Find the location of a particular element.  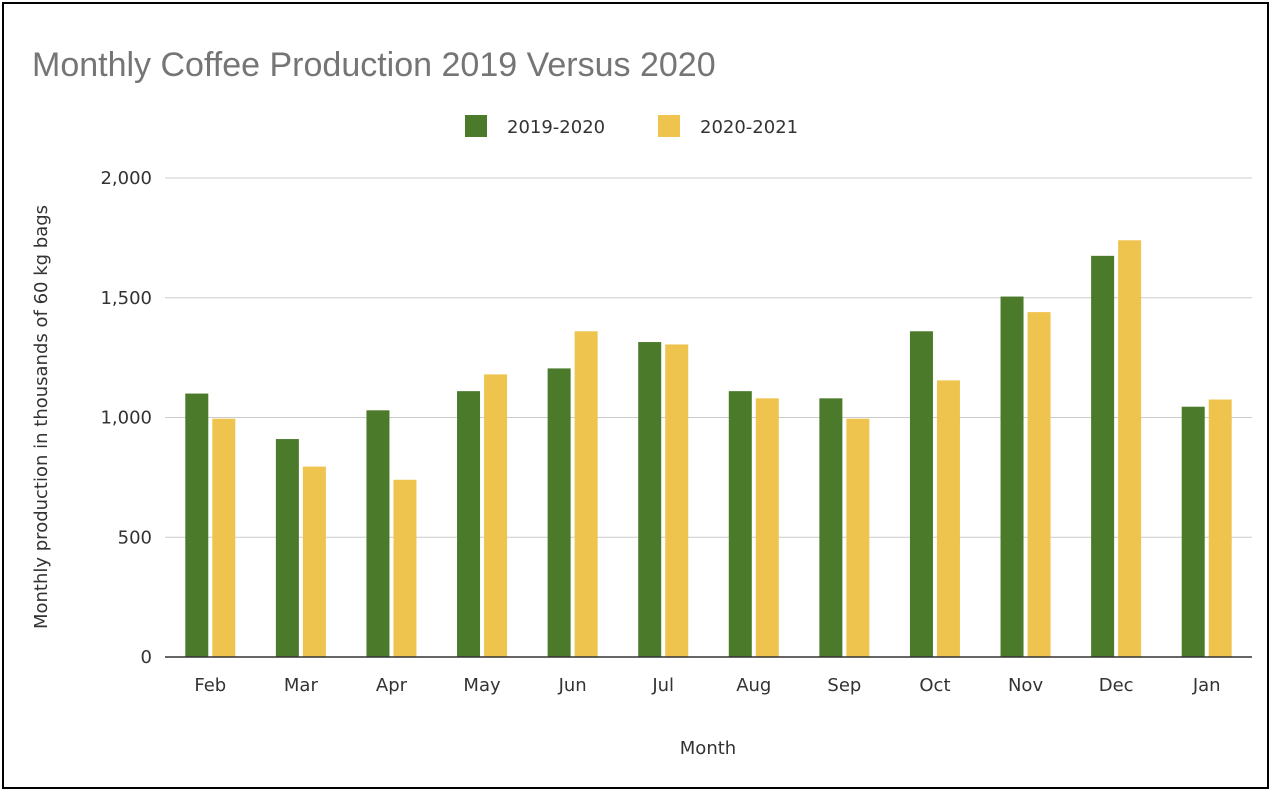

x-tick-label-mar: Mar is located at coordinates (301, 685).